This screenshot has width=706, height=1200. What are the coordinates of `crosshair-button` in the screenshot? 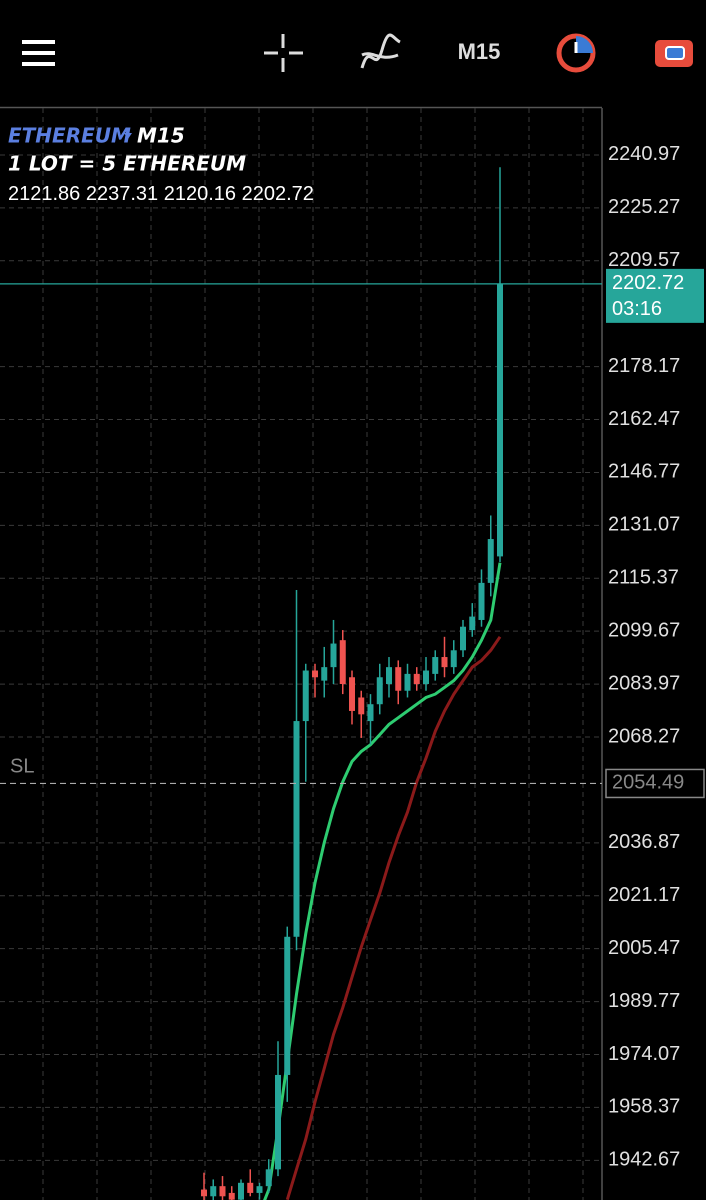 It's located at (283, 53).